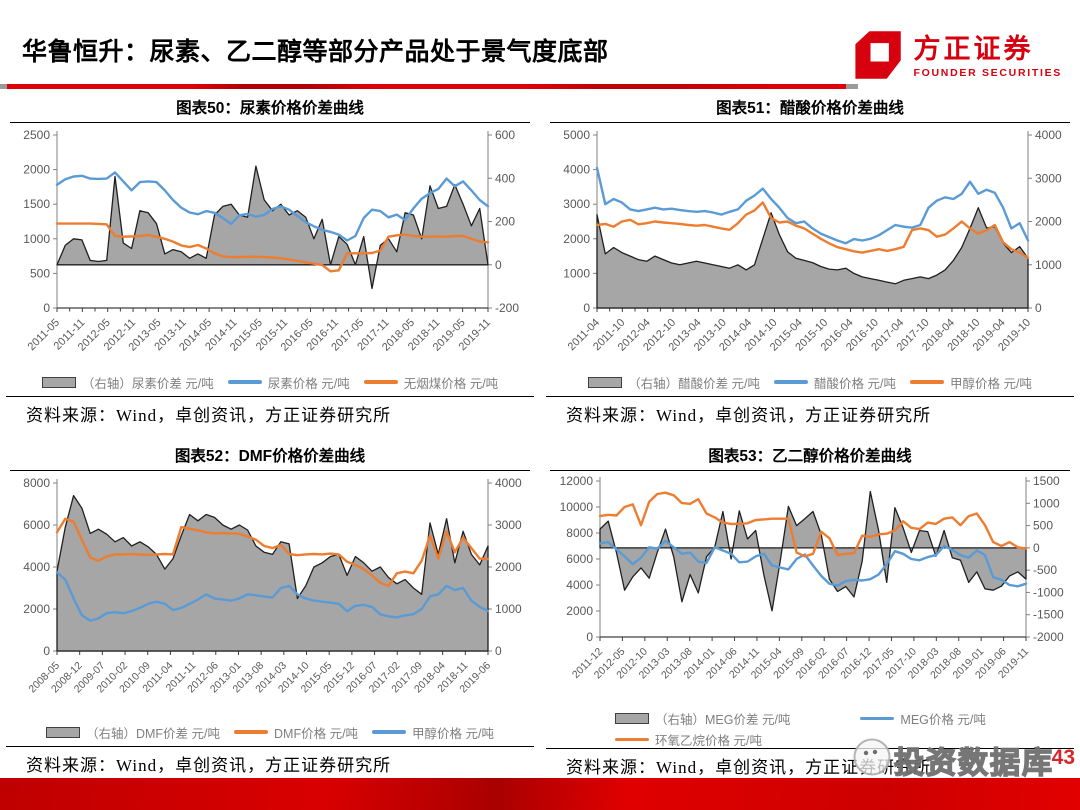  I want to click on figure-53-source: 资料来源：Wind，卓创资讯，方正证券研究所, so click(749, 767).